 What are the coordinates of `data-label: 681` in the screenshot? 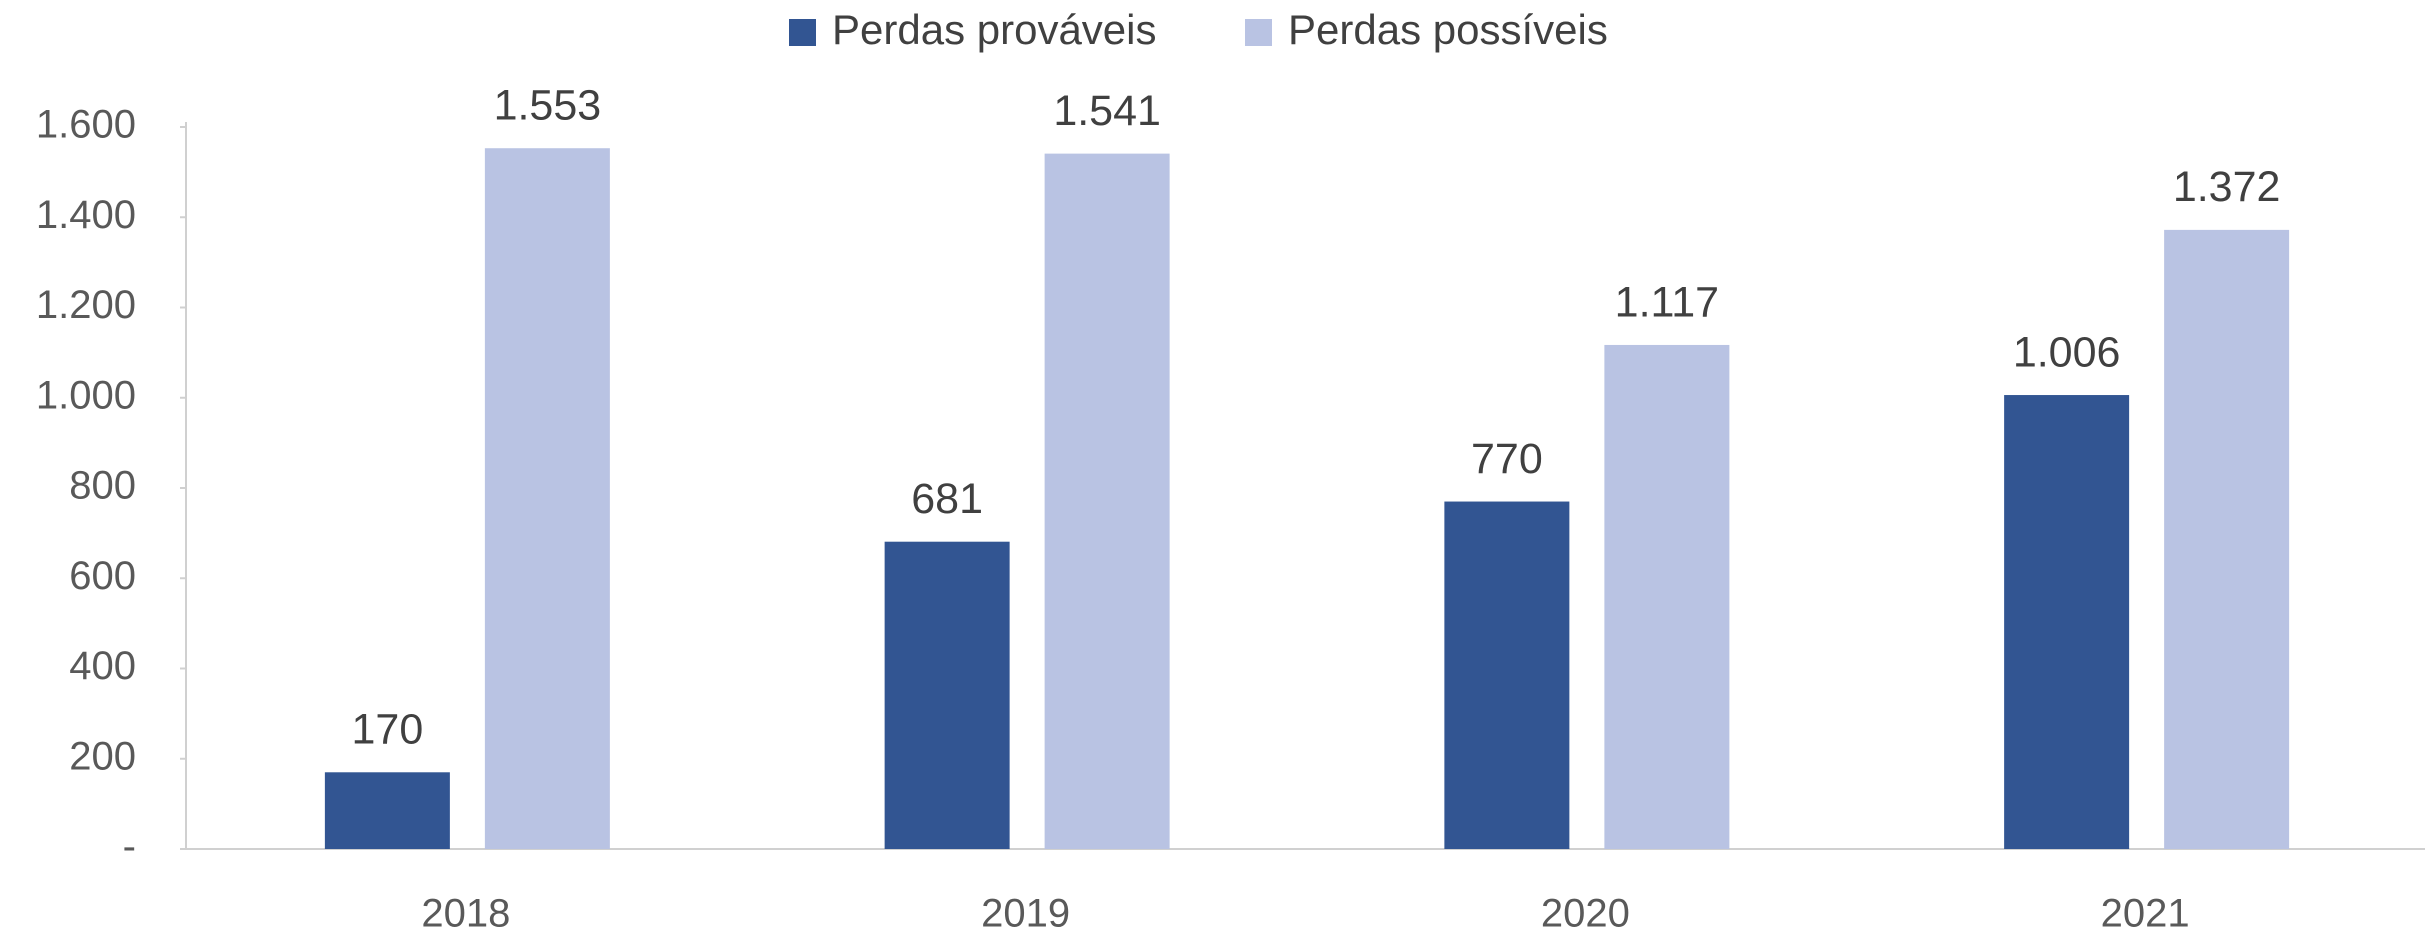 It's located at (947, 499).